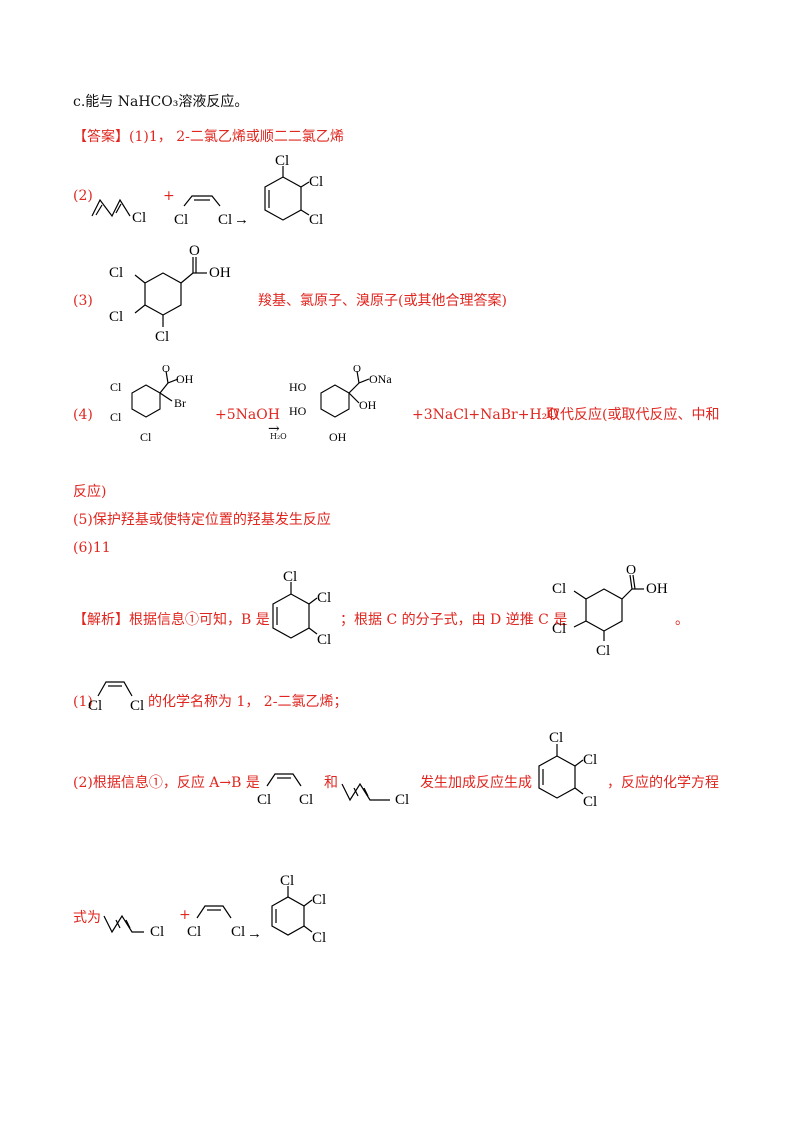 This screenshot has width=800, height=1132. Describe the element at coordinates (83, 415) in the screenshot. I see `answer-4-label: (4)` at that location.